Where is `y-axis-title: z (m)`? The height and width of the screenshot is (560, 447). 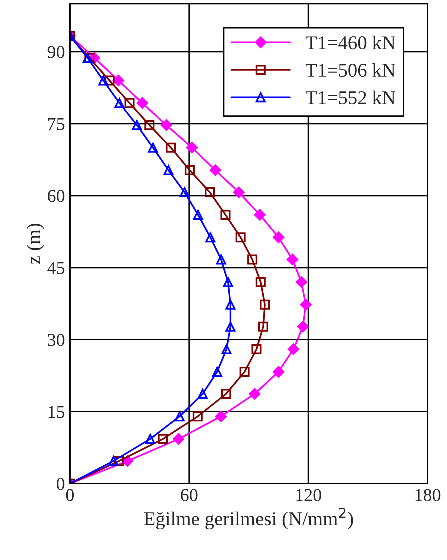
y-axis-title: z (m) is located at coordinates (35, 244).